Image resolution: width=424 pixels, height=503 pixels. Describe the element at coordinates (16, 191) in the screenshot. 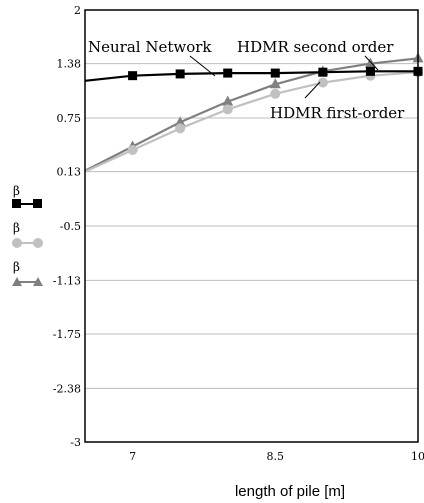

I see `legend-label-nn: β` at that location.